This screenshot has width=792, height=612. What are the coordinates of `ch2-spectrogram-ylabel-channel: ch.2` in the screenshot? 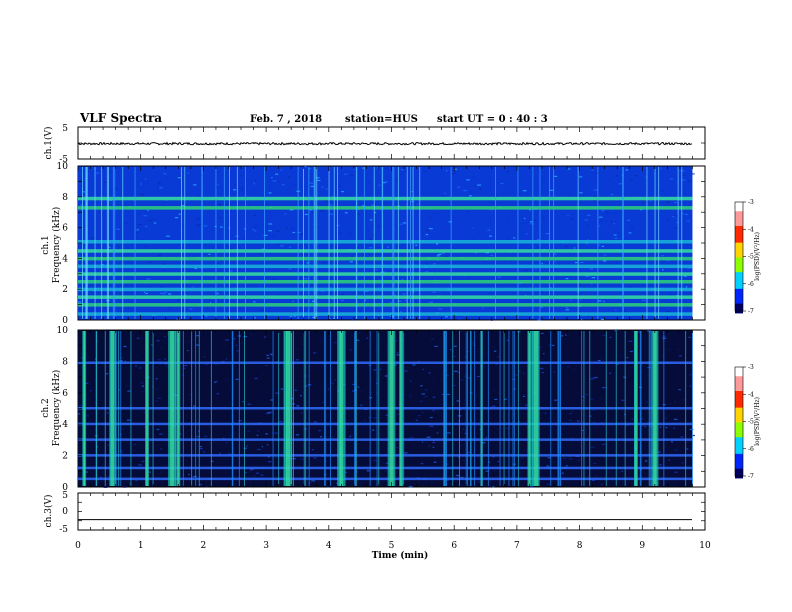 It's located at (46, 407).